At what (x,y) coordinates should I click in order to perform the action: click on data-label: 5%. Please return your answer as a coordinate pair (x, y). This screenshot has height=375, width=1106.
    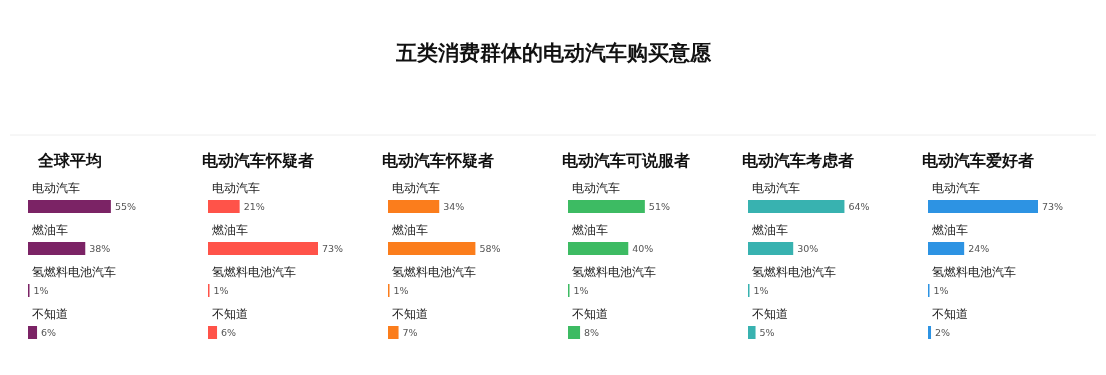
    Looking at the image, I should click on (767, 332).